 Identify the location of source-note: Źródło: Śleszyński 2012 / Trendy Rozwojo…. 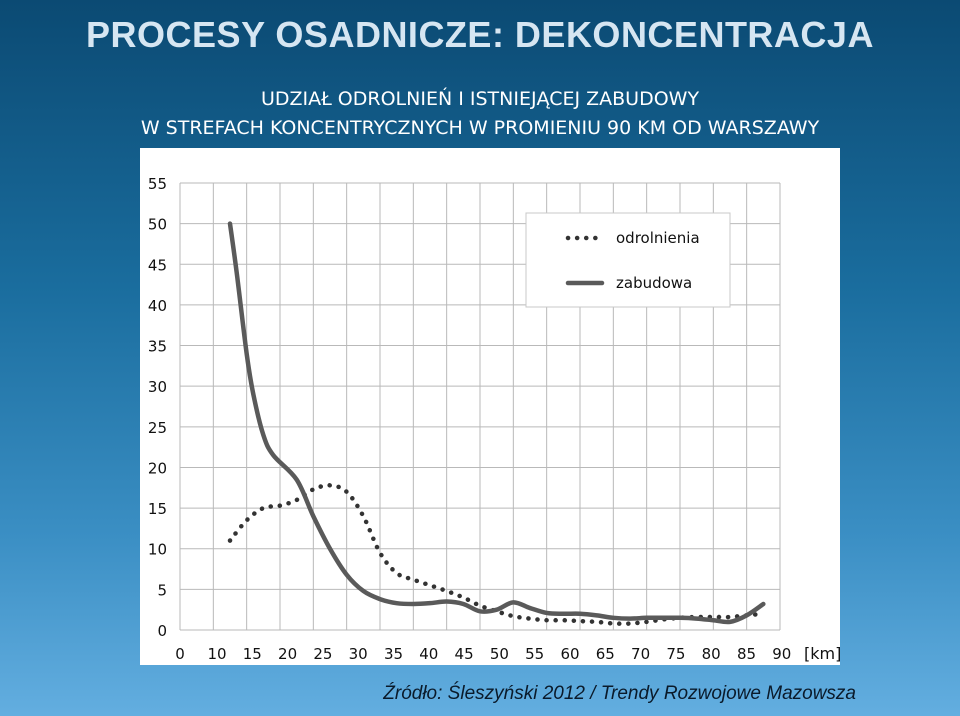
(619, 693).